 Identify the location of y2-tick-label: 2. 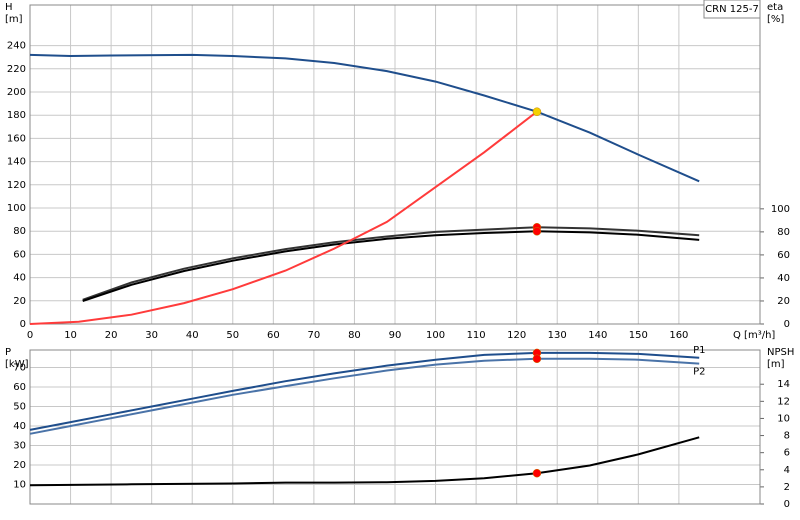
(787, 487).